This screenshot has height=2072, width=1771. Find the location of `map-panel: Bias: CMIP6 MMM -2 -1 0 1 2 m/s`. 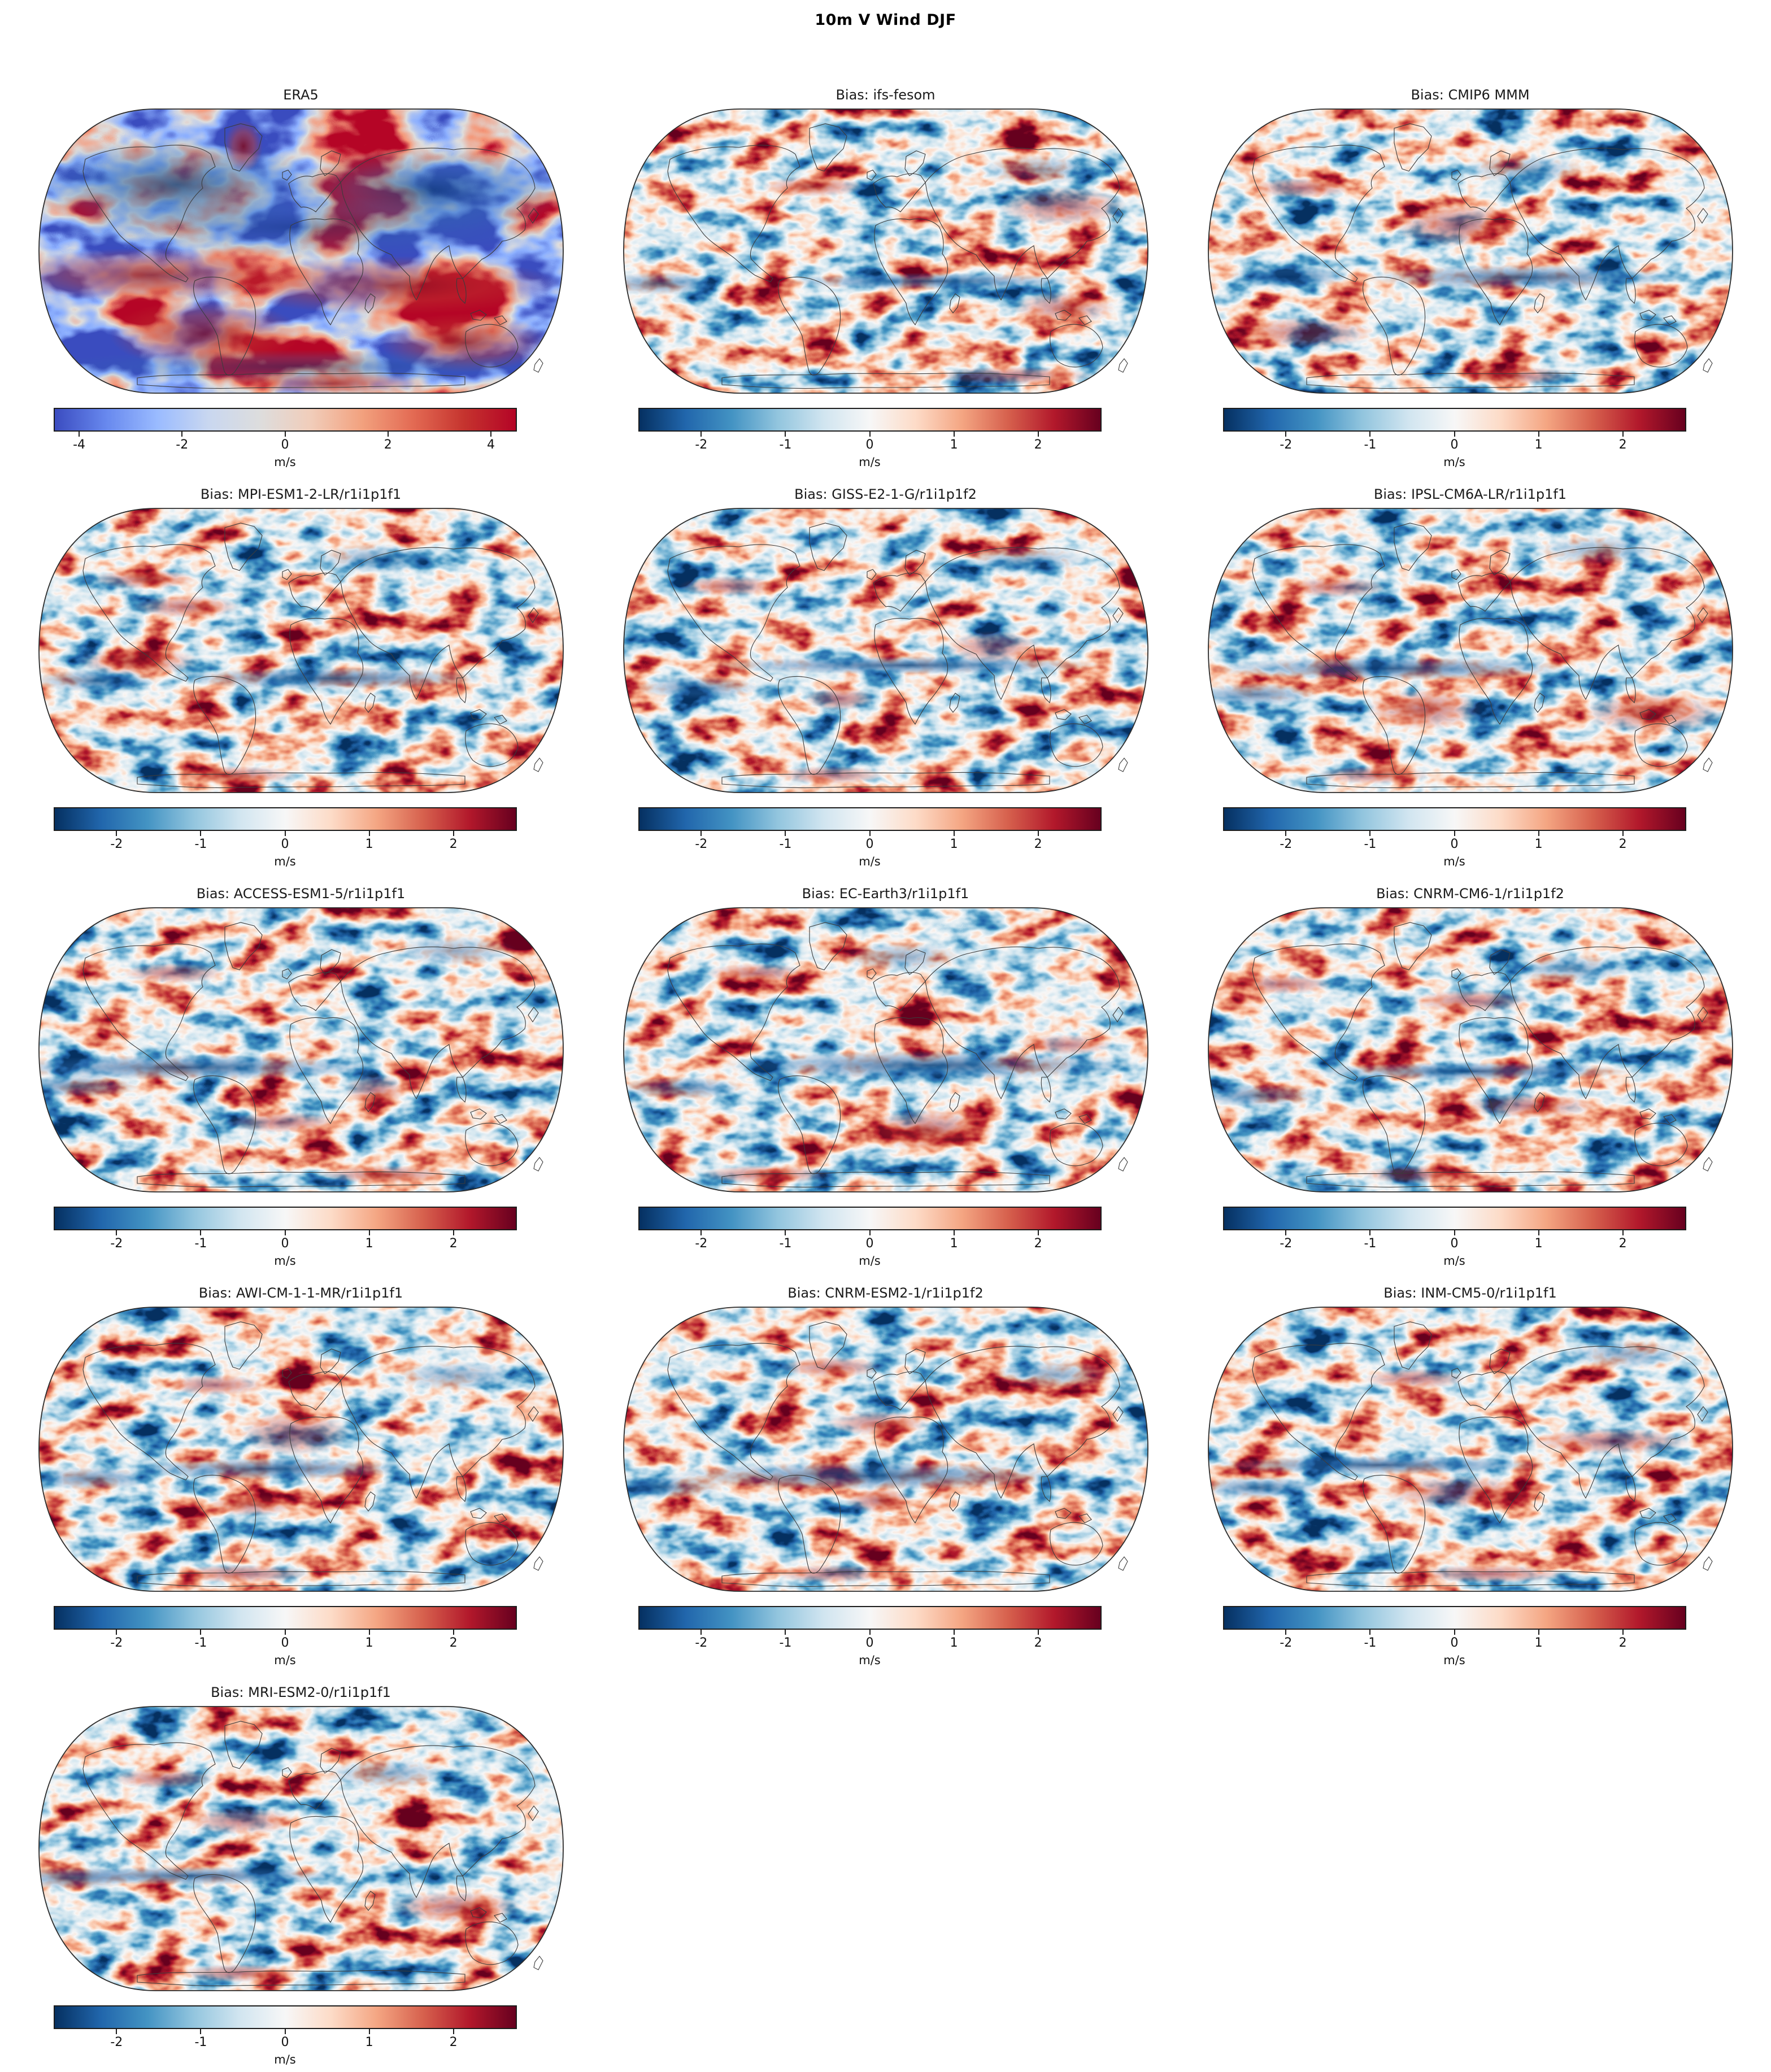

map-panel: Bias: CMIP6 MMM -2 -1 0 1 2 m/s is located at coordinates (1470, 277).